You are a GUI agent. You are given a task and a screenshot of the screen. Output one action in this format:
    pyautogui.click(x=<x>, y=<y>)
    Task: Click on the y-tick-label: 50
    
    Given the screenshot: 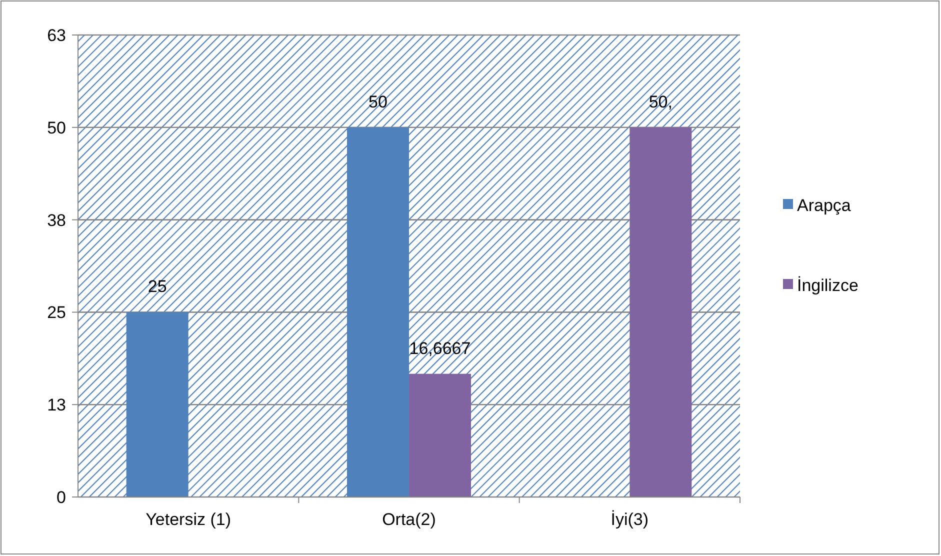 What is the action you would take?
    pyautogui.click(x=56, y=128)
    